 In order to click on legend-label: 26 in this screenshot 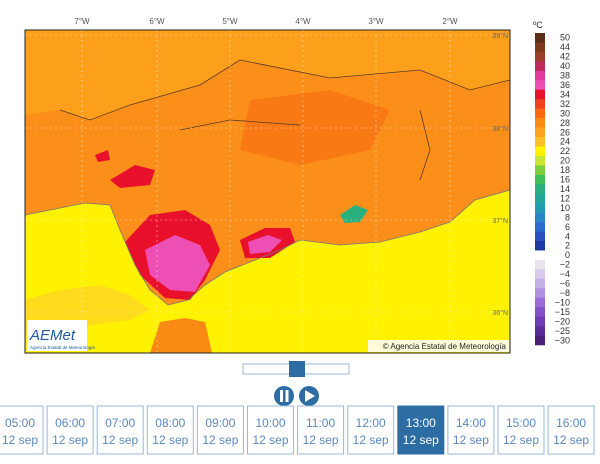, I will do `click(565, 132)`.